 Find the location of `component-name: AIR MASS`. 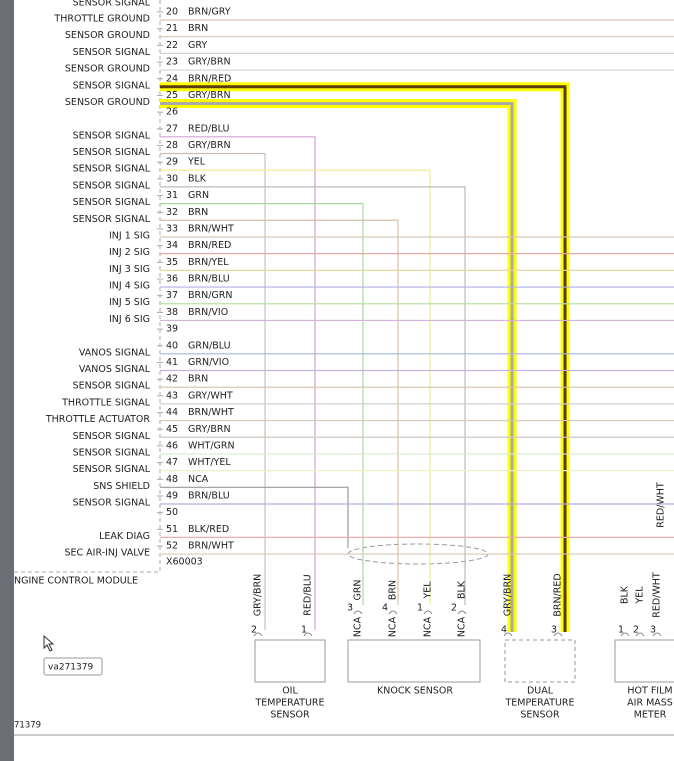

component-name: AIR MASS is located at coordinates (650, 703).